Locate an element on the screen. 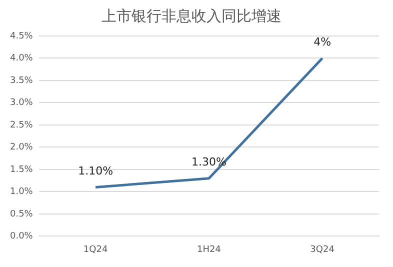 The width and height of the screenshot is (393, 267). y-tick-label: 0.0% is located at coordinates (22, 237).